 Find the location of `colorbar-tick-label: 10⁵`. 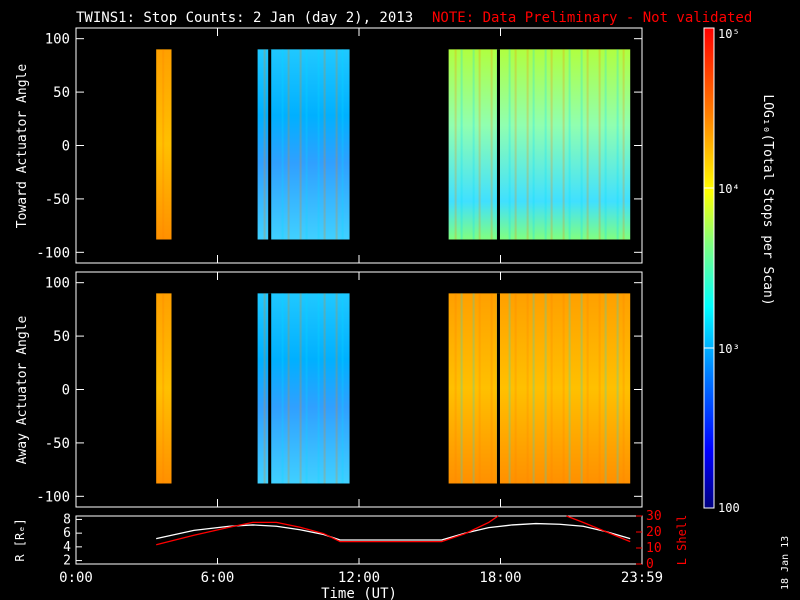

colorbar-tick-label: 10⁵ is located at coordinates (729, 34).